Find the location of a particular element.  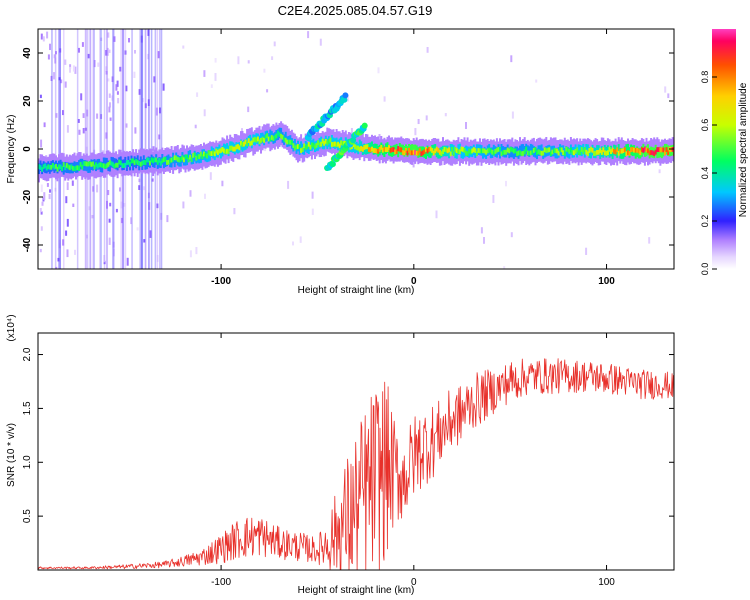

spectrogram-y-tick-label: -20 is located at coordinates (27, 196).